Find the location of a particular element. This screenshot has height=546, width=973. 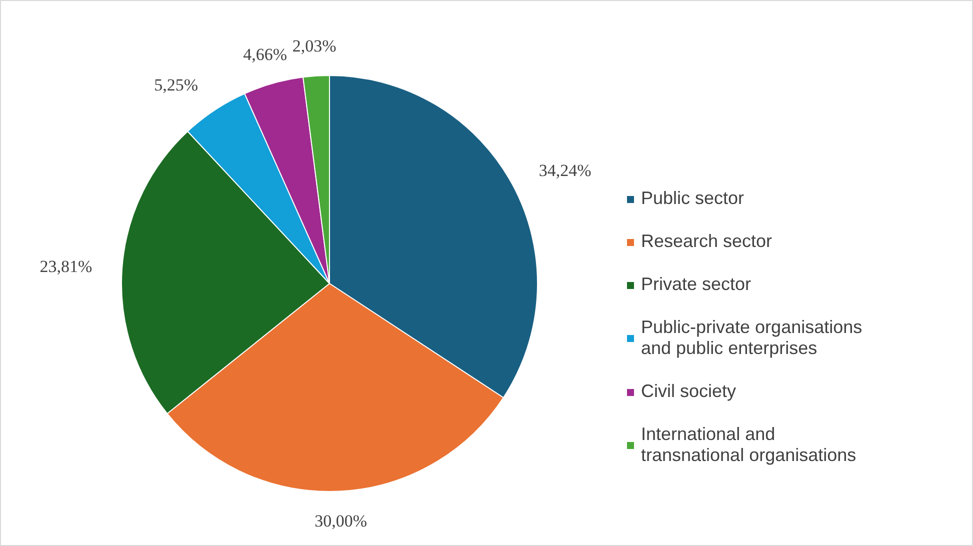

data-label: 2,03% is located at coordinates (314, 46).